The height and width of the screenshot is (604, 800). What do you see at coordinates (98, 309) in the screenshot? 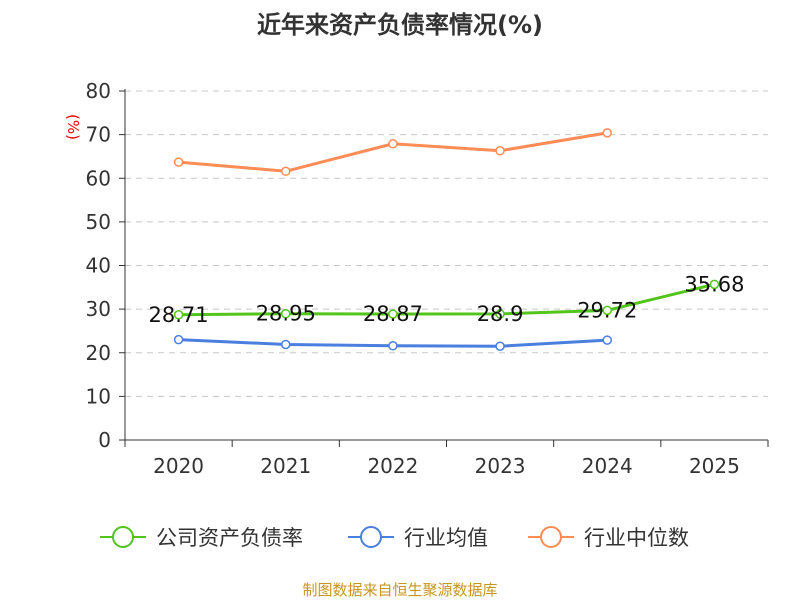
I see `y-tick-label: 30` at bounding box center [98, 309].